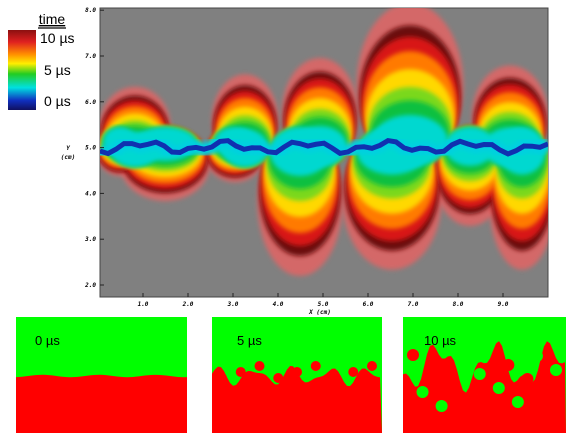 The image size is (566, 433). What do you see at coordinates (57, 101) in the screenshot?
I see `colorbar-label: 0 µs` at bounding box center [57, 101].